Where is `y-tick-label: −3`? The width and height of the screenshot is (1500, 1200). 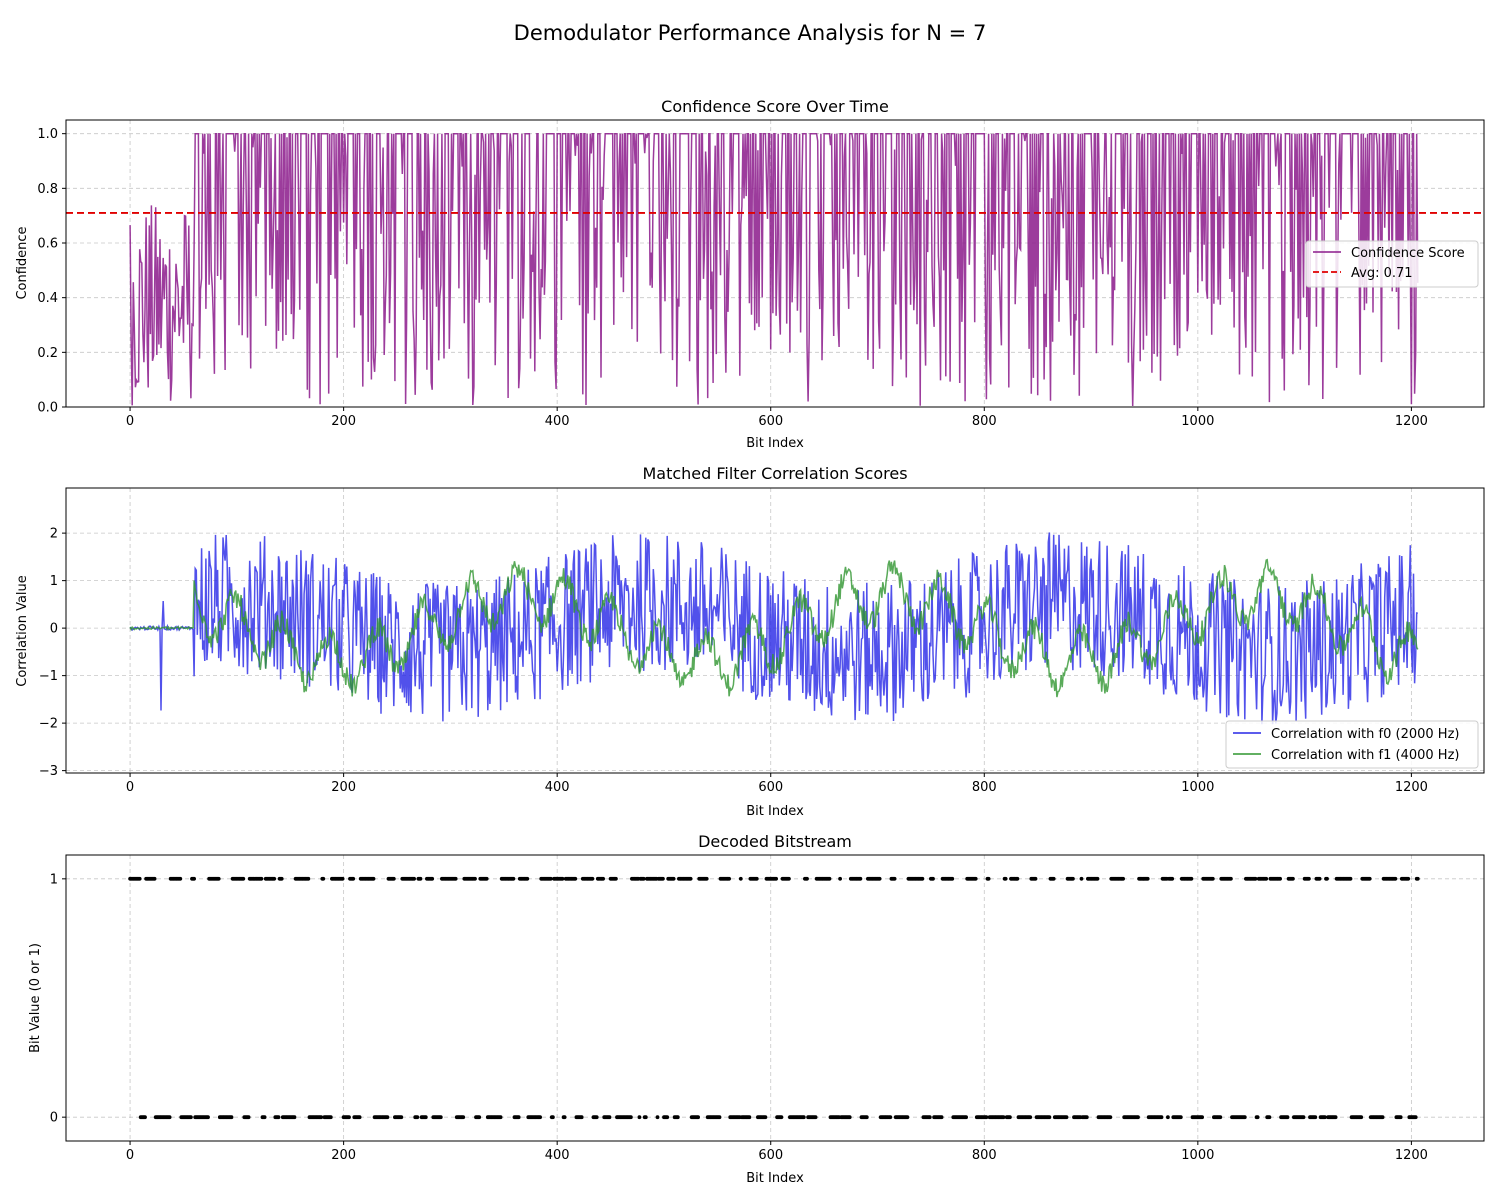 y-tick-label: −3 is located at coordinates (48, 771).